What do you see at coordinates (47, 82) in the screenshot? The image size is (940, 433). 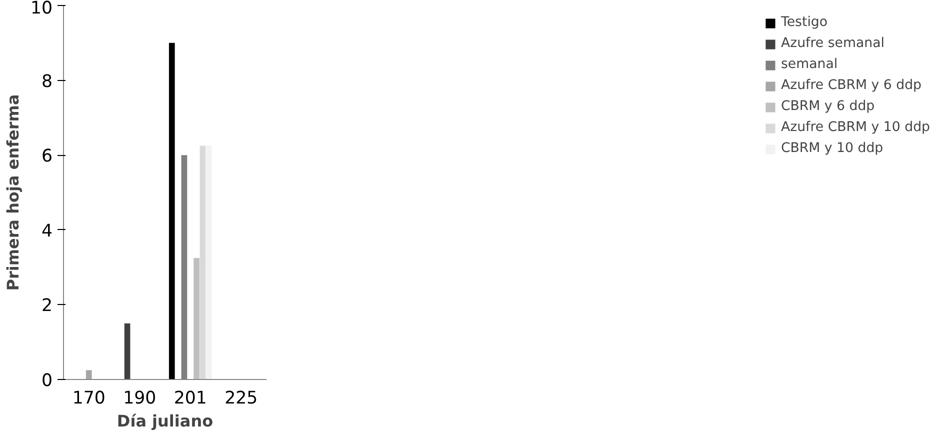 I see `y-tick-label: 8` at bounding box center [47, 82].